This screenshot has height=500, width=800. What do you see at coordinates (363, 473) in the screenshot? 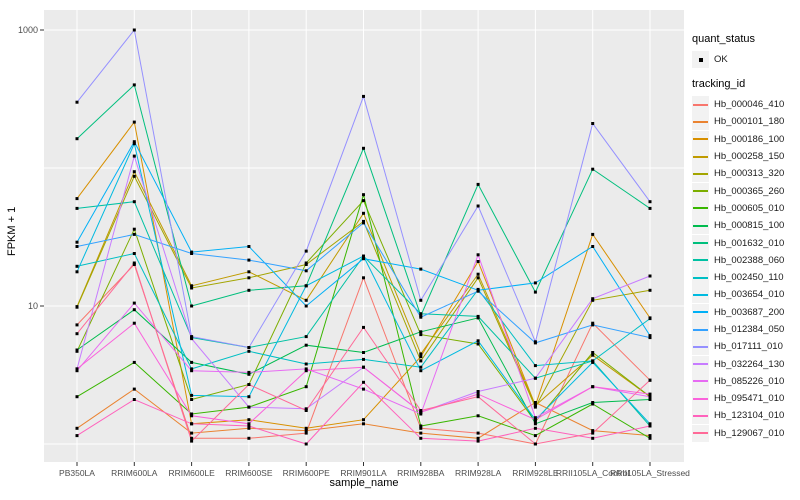
I see `x-tick-label: RRIM901LA` at bounding box center [363, 473].